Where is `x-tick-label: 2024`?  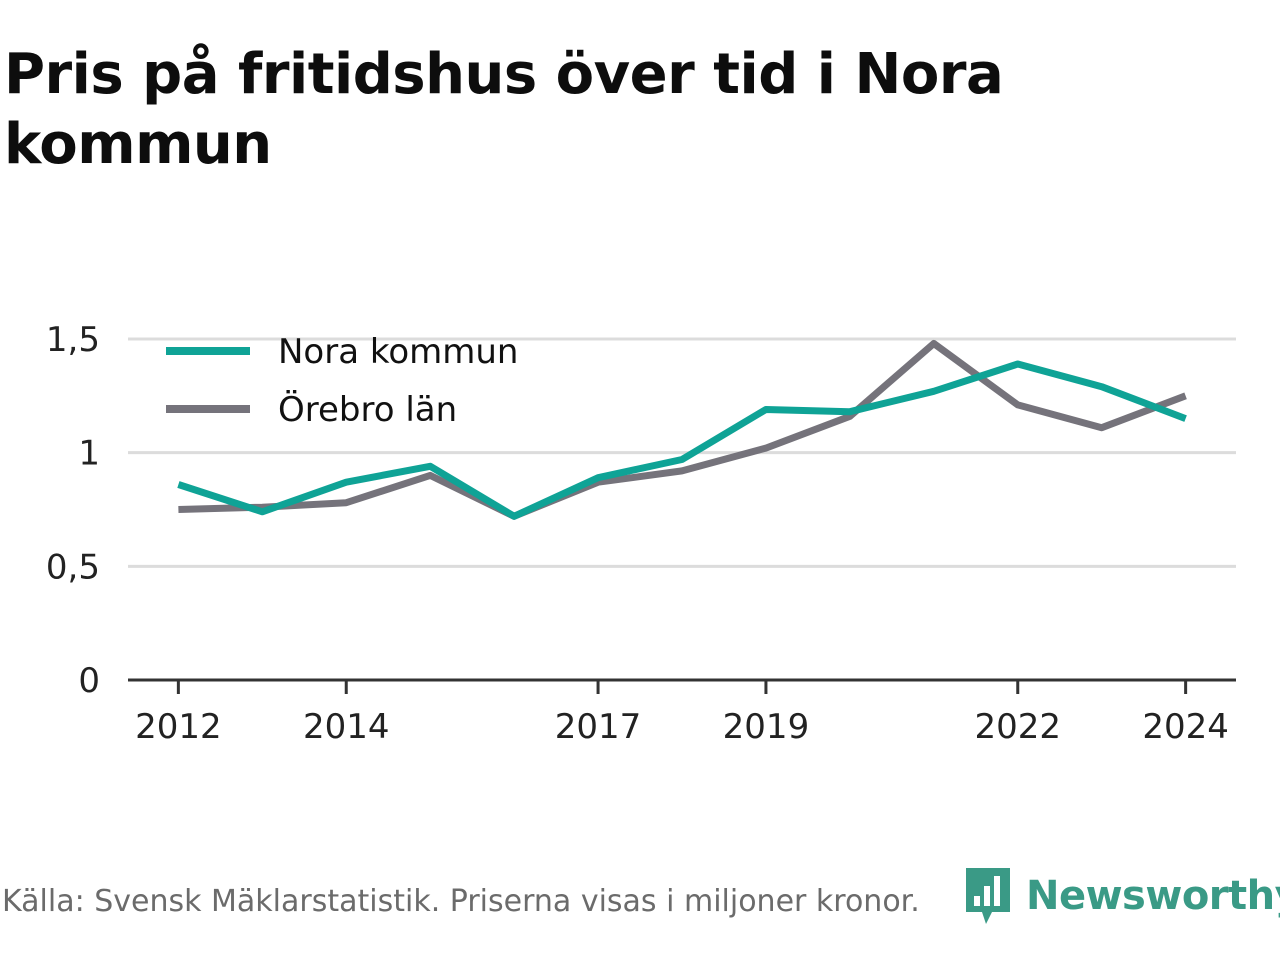 x-tick-label: 2024 is located at coordinates (1185, 727).